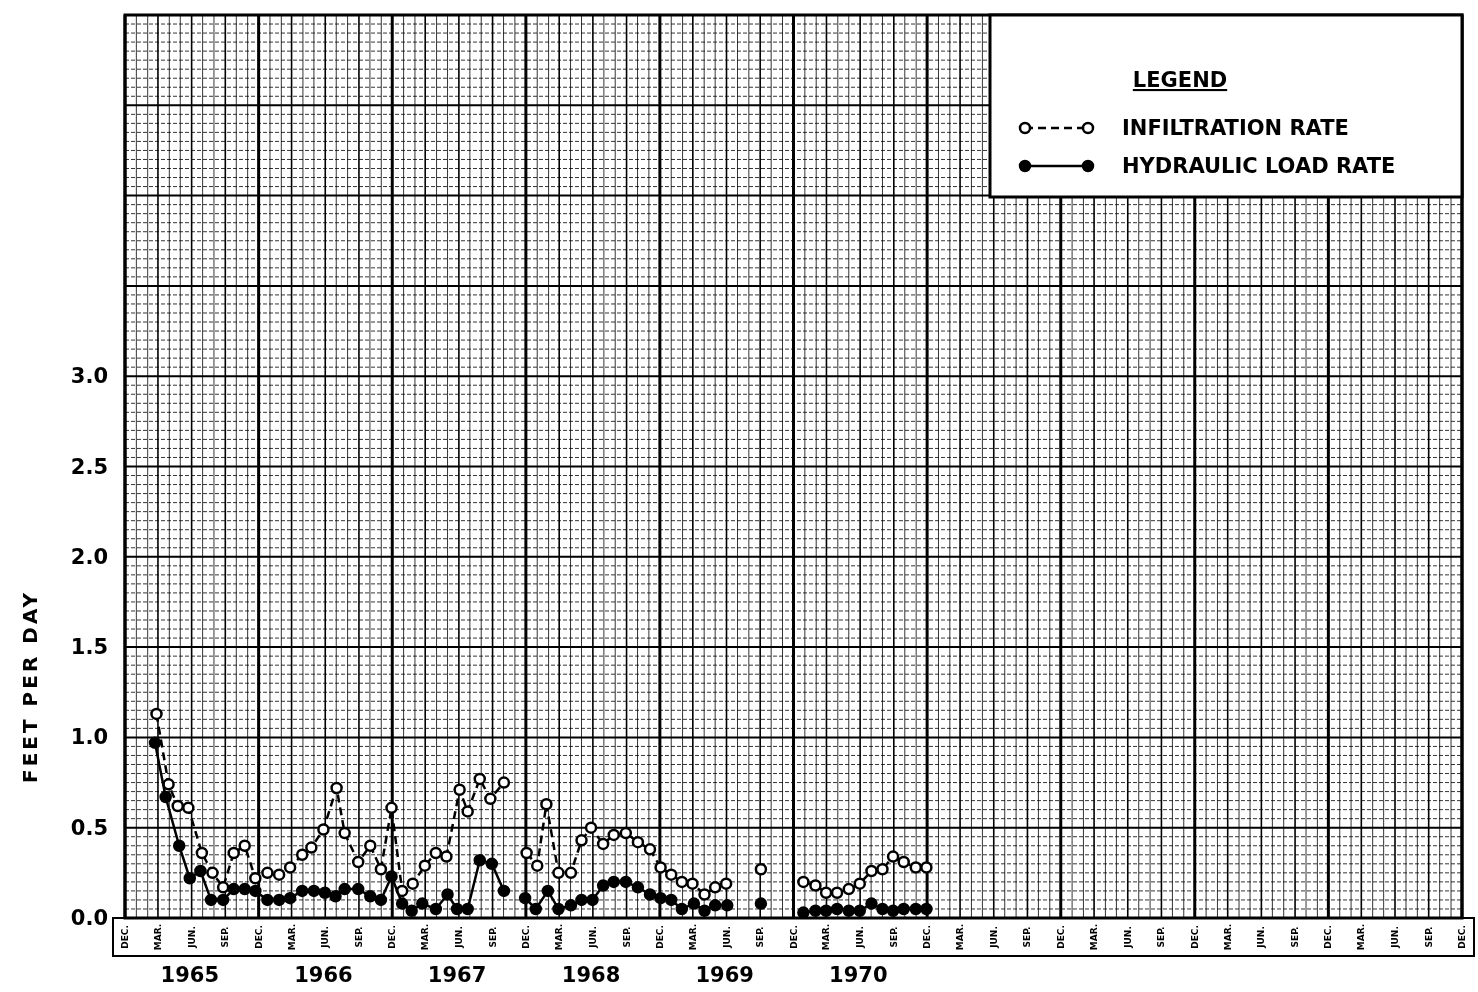  What do you see at coordinates (89, 827) in the screenshot?
I see `y-tick-label: 0.5` at bounding box center [89, 827].